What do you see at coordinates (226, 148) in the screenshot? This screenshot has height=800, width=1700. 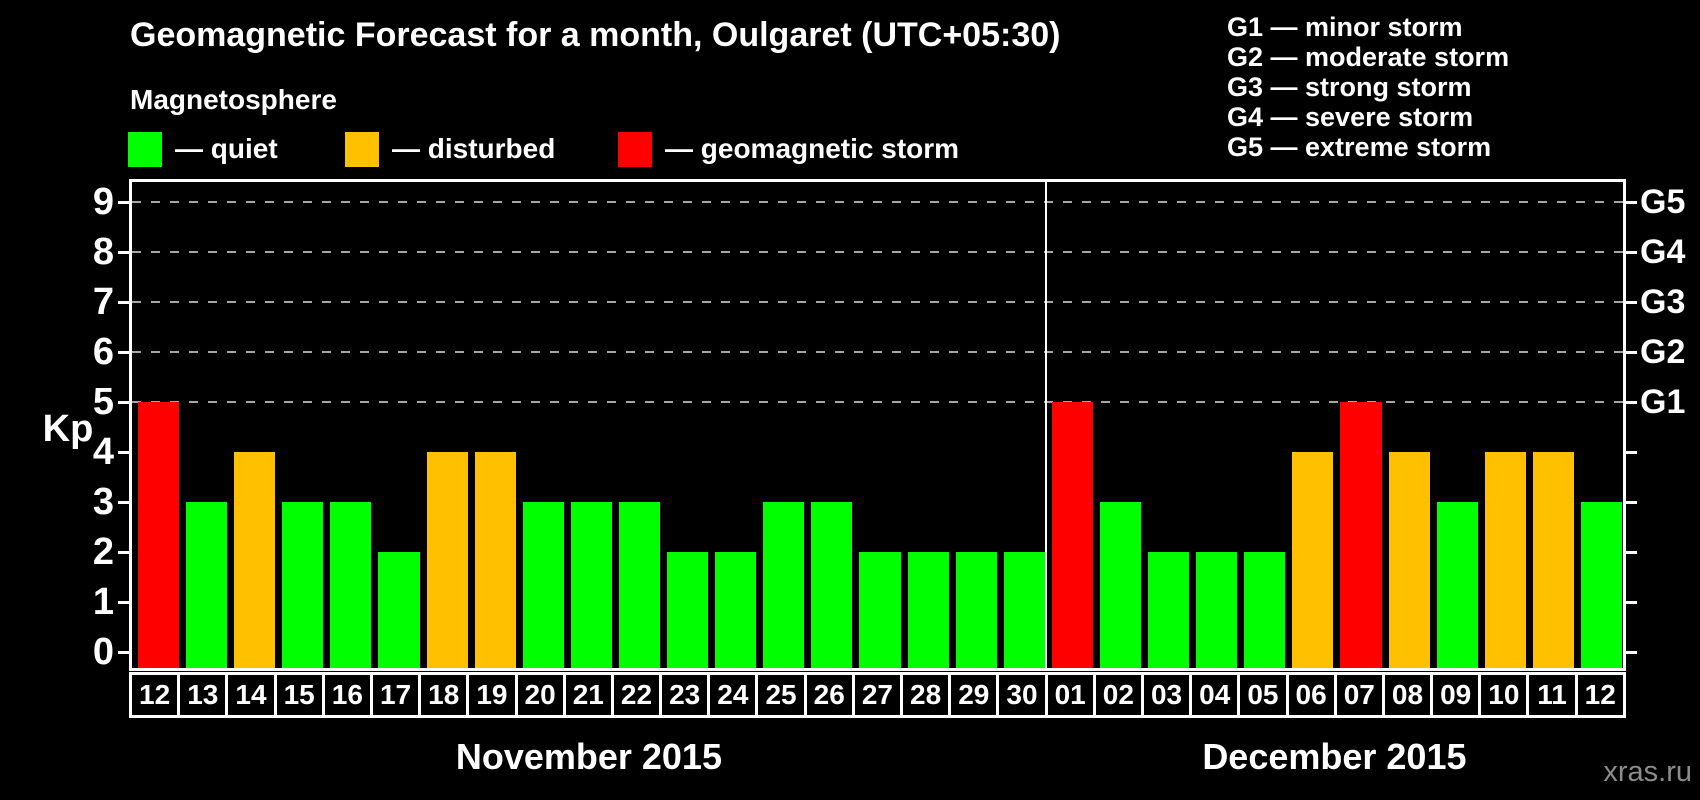 I see `legend-label: — quiet` at bounding box center [226, 148].